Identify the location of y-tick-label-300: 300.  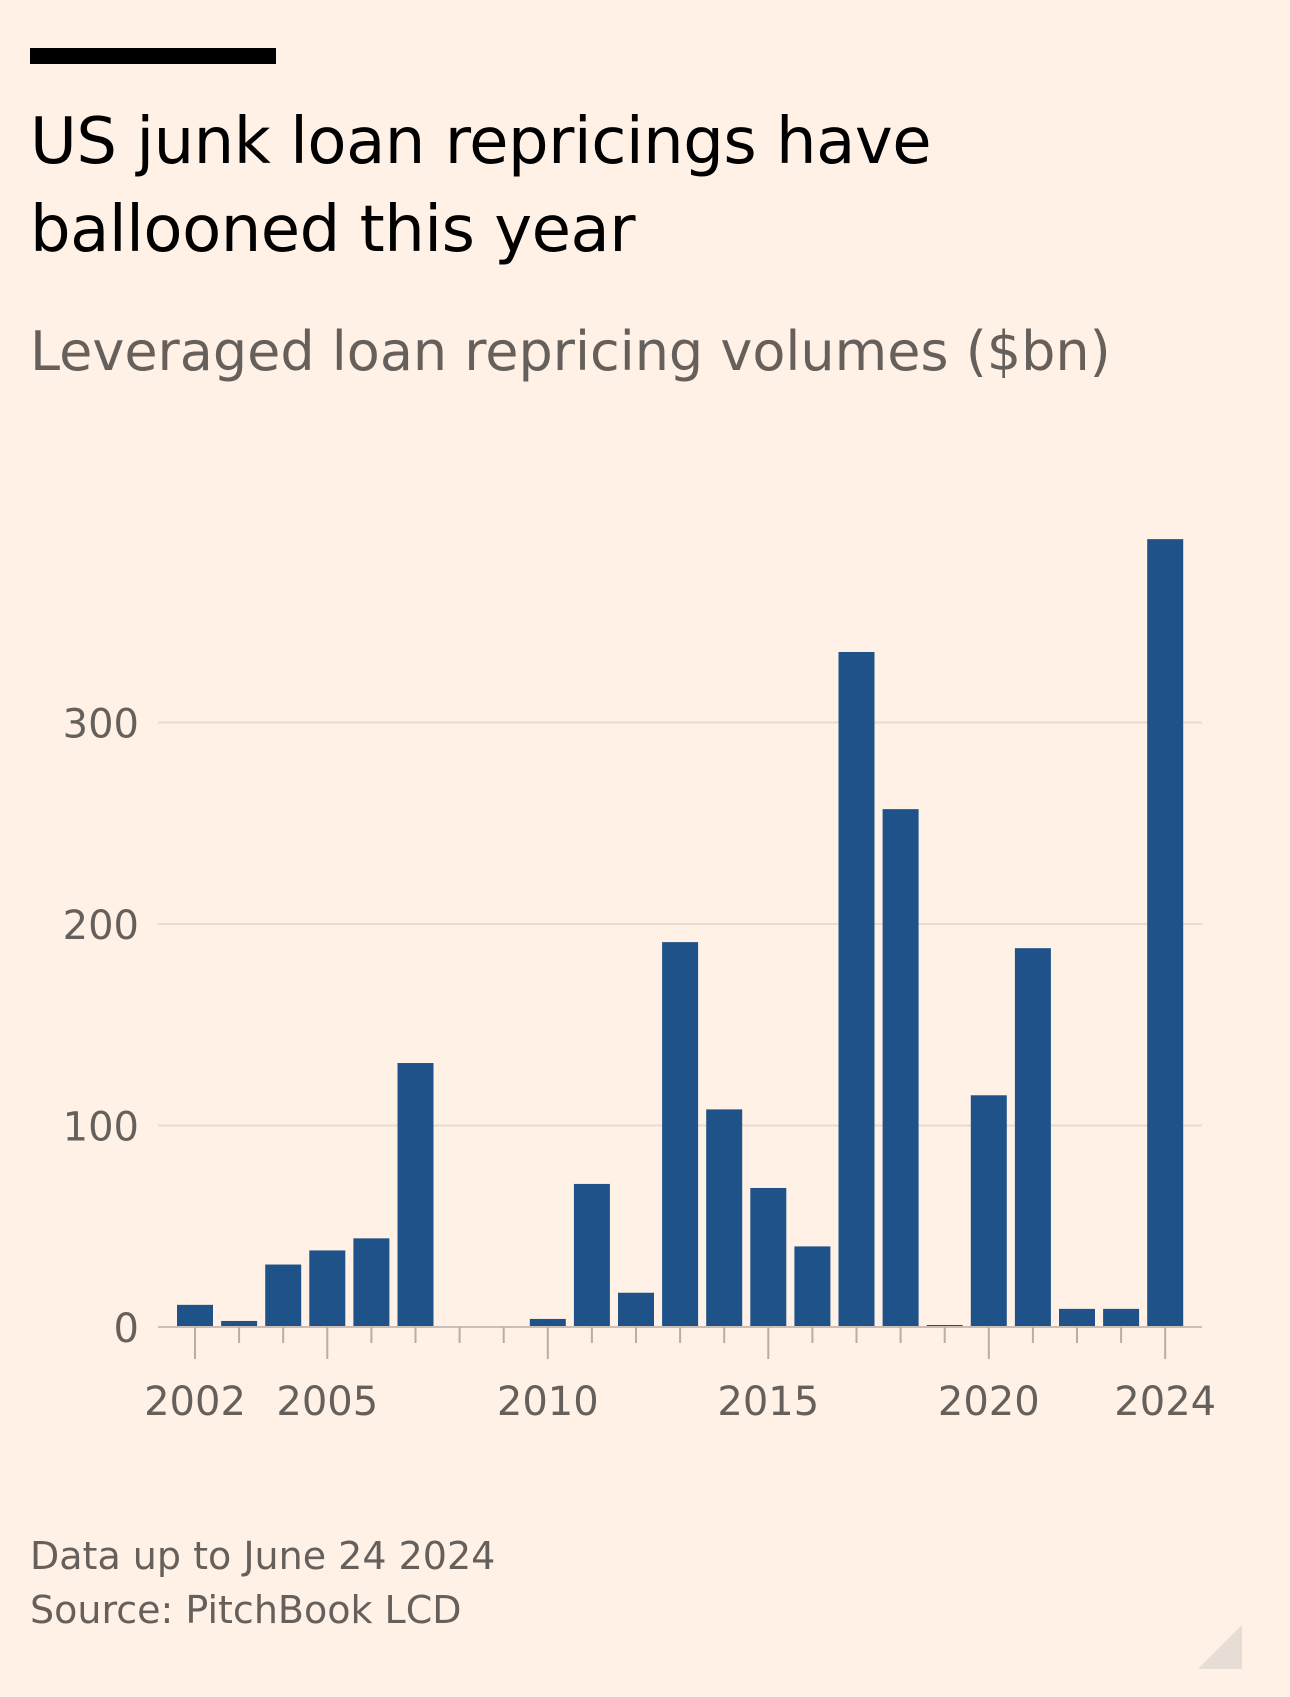
(101, 725).